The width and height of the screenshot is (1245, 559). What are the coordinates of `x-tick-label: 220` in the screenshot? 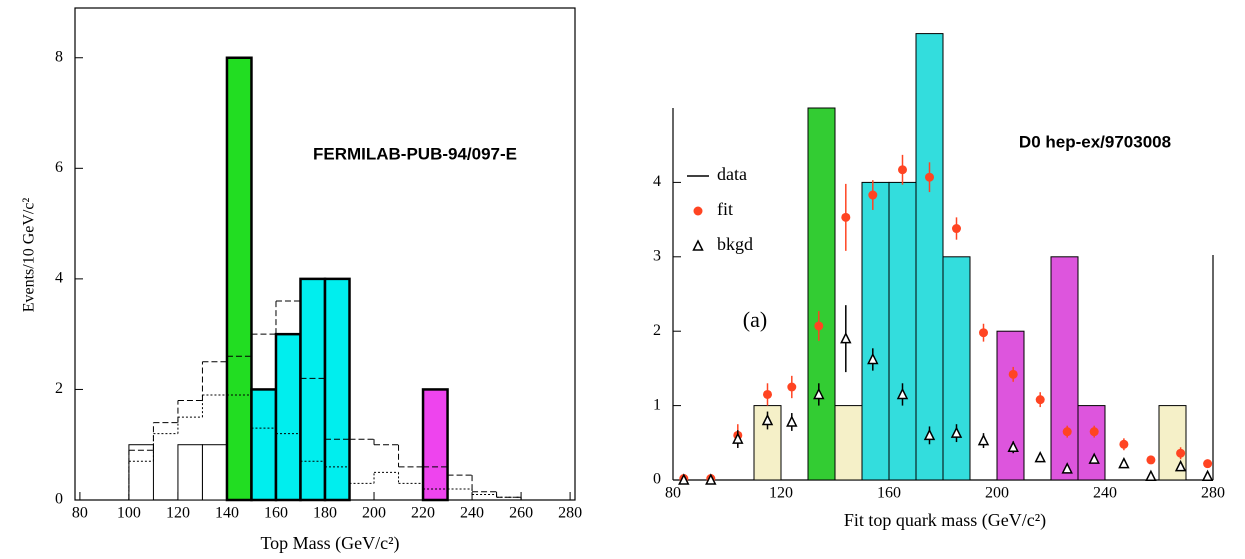 It's located at (423, 513).